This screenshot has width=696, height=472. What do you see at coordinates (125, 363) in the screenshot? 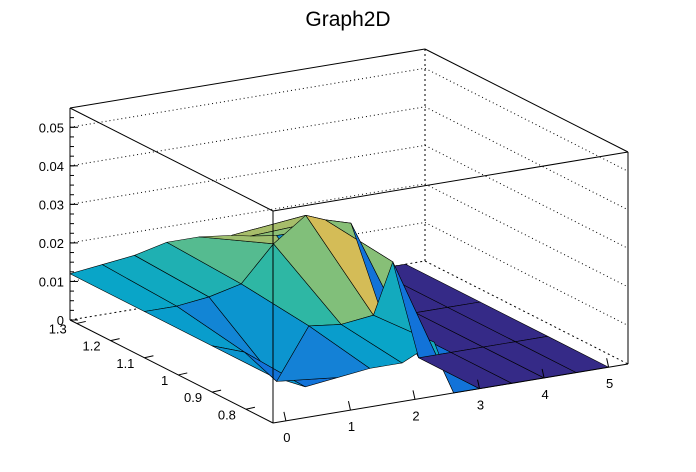
I see `y-tick-label: 1.1` at bounding box center [125, 363].